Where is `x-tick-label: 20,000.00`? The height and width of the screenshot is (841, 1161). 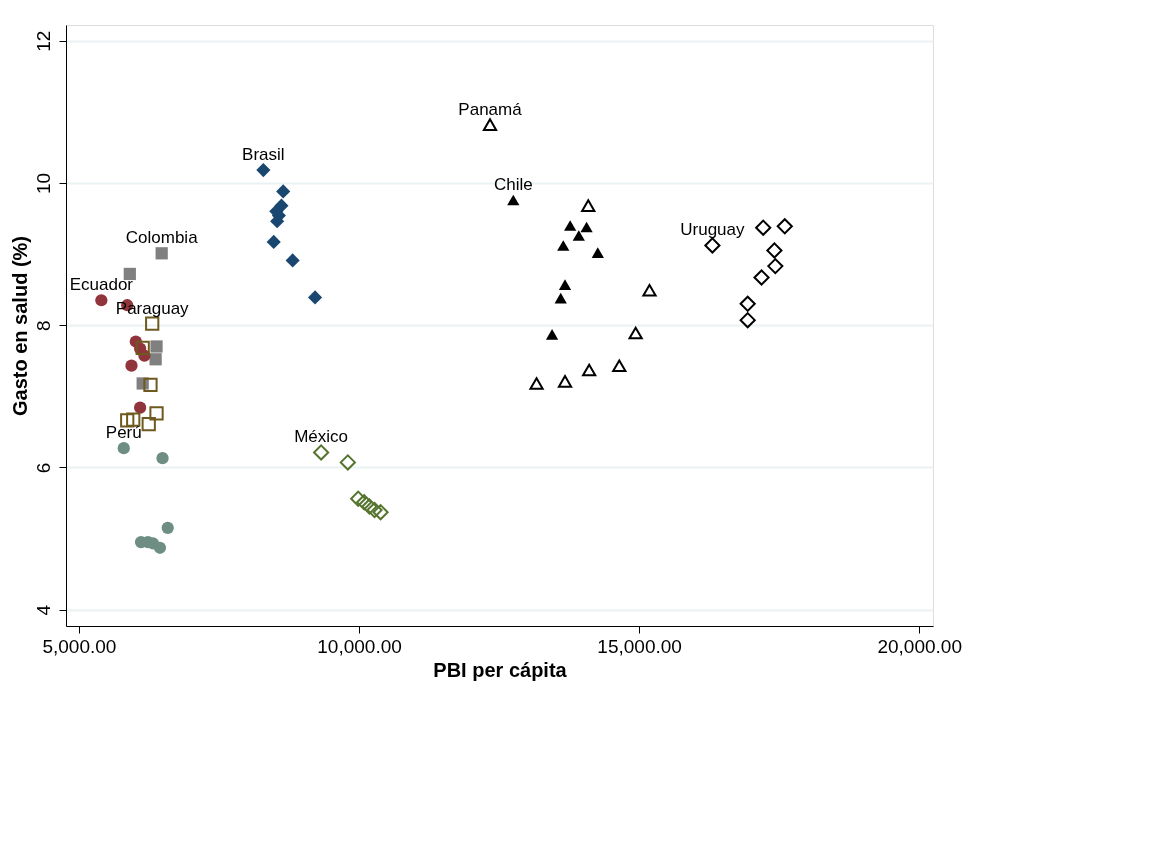 x-tick-label: 20,000.00 is located at coordinates (919, 646).